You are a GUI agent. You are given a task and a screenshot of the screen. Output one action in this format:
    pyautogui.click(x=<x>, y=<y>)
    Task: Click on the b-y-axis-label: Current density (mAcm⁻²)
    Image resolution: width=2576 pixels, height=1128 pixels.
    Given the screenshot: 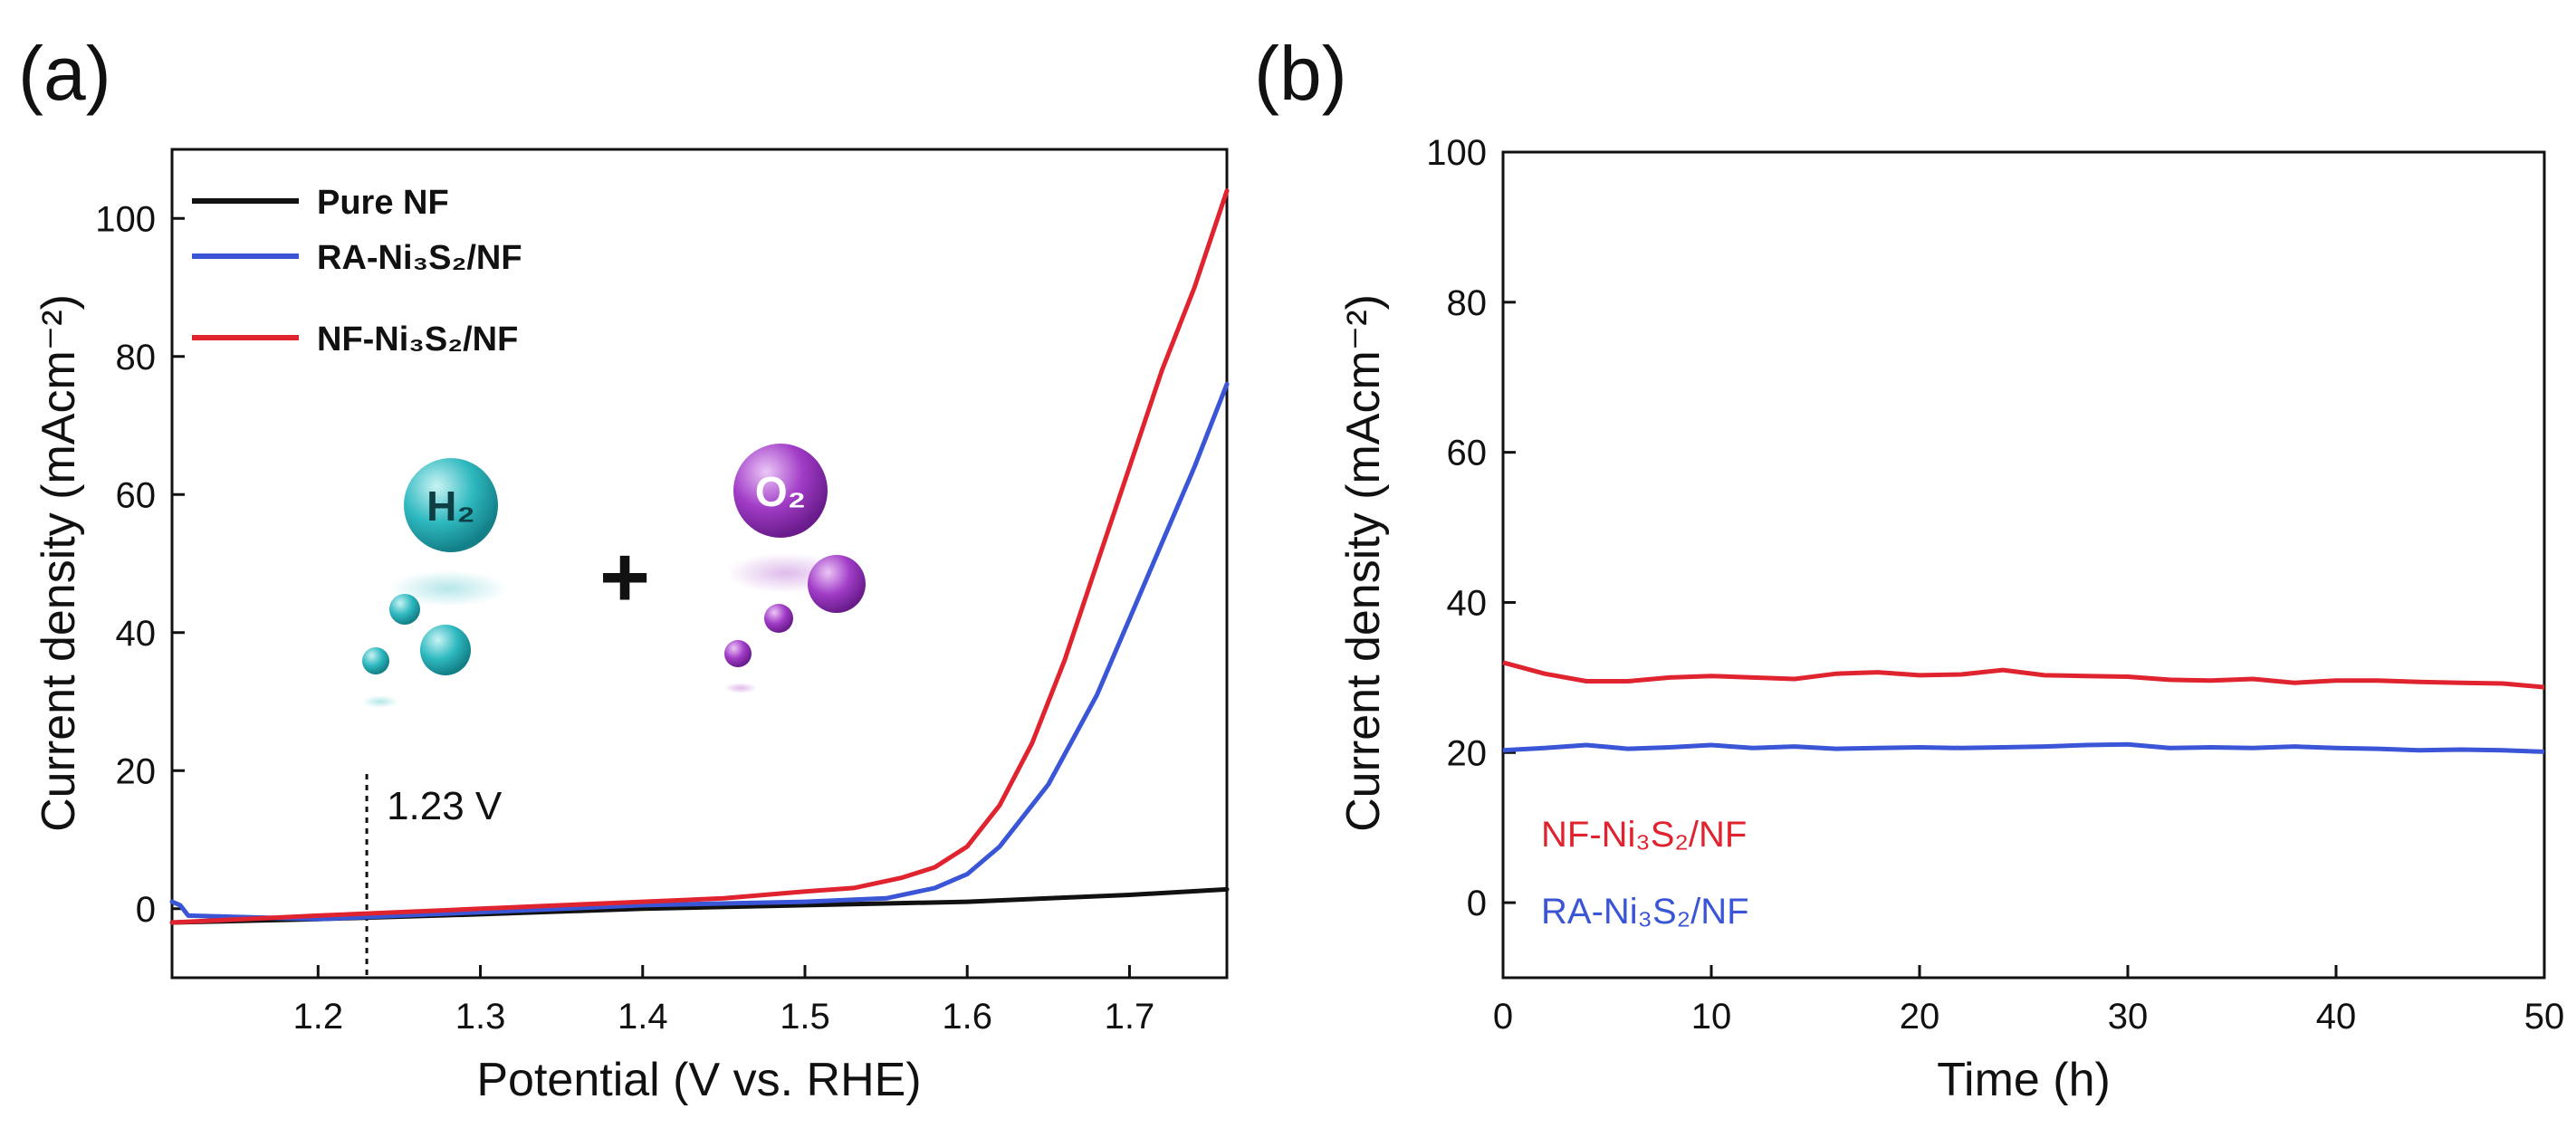 What is the action you would take?
    pyautogui.click(x=1363, y=563)
    